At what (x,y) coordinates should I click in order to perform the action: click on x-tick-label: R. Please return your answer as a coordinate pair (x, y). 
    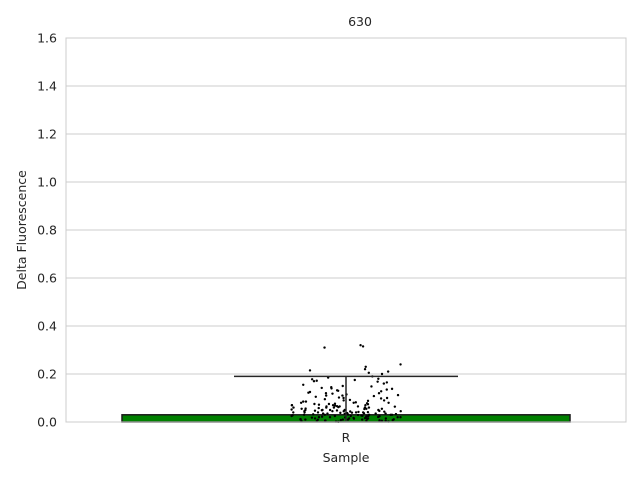
    Looking at the image, I should click on (346, 437).